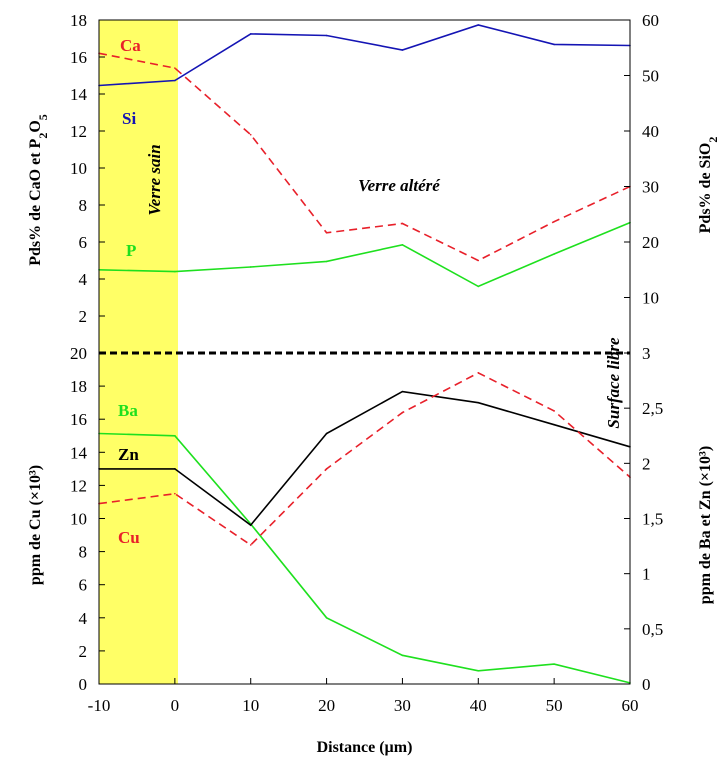 This screenshot has width=717, height=762. What do you see at coordinates (78, 168) in the screenshot?
I see `y-tick-label-left-top: 10` at bounding box center [78, 168].